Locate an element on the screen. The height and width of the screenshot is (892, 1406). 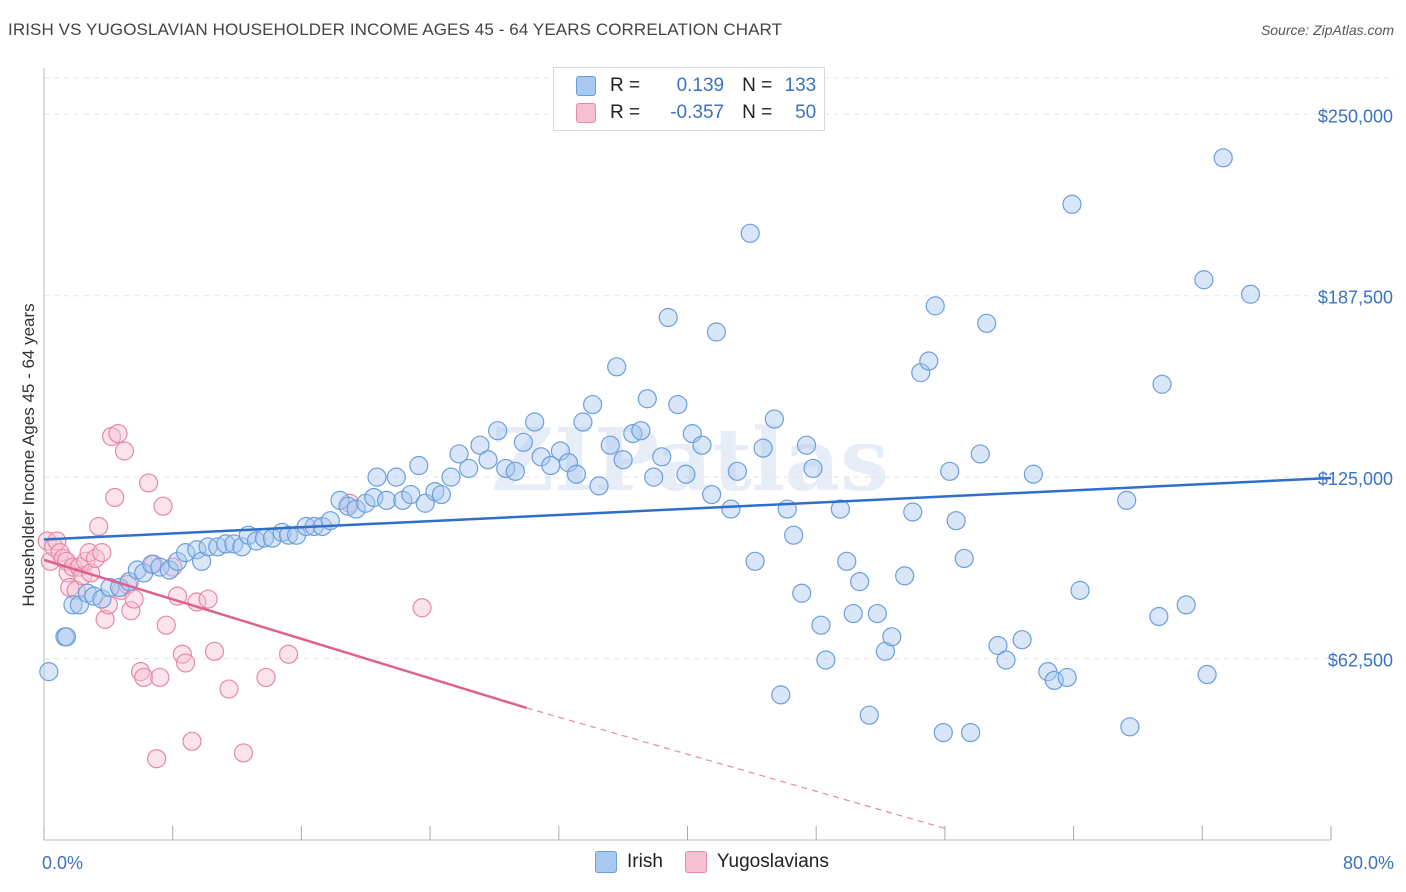
legend-row-yugoslavians: R = -0.357 N = 50 is located at coordinates (696, 113).